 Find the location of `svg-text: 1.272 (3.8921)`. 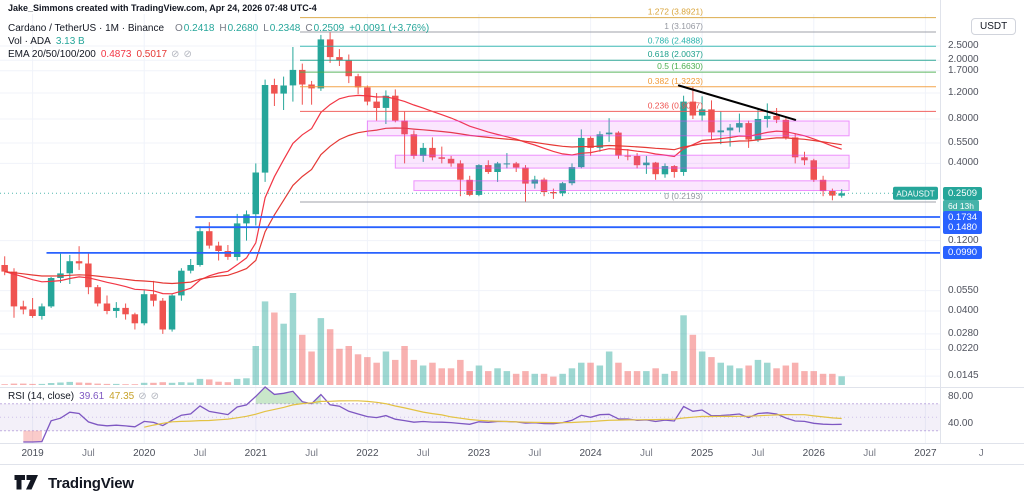

svg-text: 1.272 (3.8921) is located at coordinates (675, 12).